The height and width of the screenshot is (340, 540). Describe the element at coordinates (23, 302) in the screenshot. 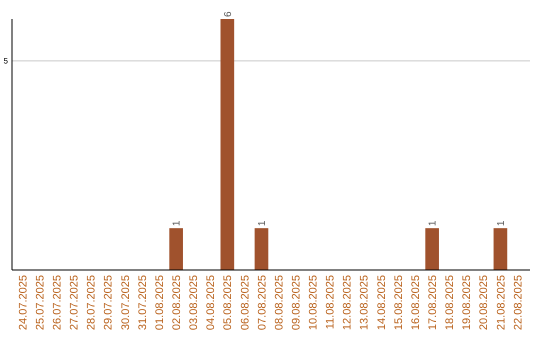

I see `x-tick-label: 24.07.2025` at that location.